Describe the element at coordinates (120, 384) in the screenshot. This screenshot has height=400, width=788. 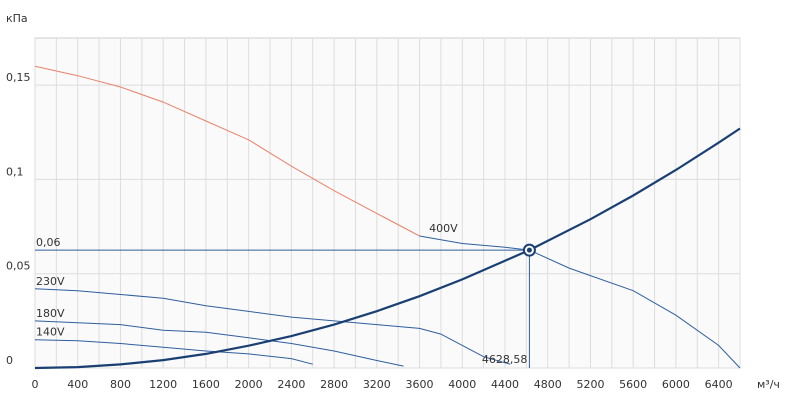
I see `x-tick-label: 800` at that location.